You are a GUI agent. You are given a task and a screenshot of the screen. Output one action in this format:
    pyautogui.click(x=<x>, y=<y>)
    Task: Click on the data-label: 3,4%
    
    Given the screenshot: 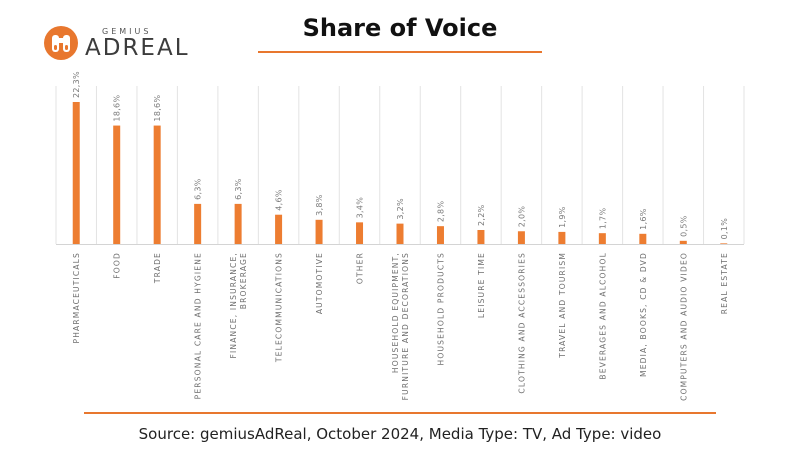 What is the action you would take?
    pyautogui.click(x=360, y=208)
    